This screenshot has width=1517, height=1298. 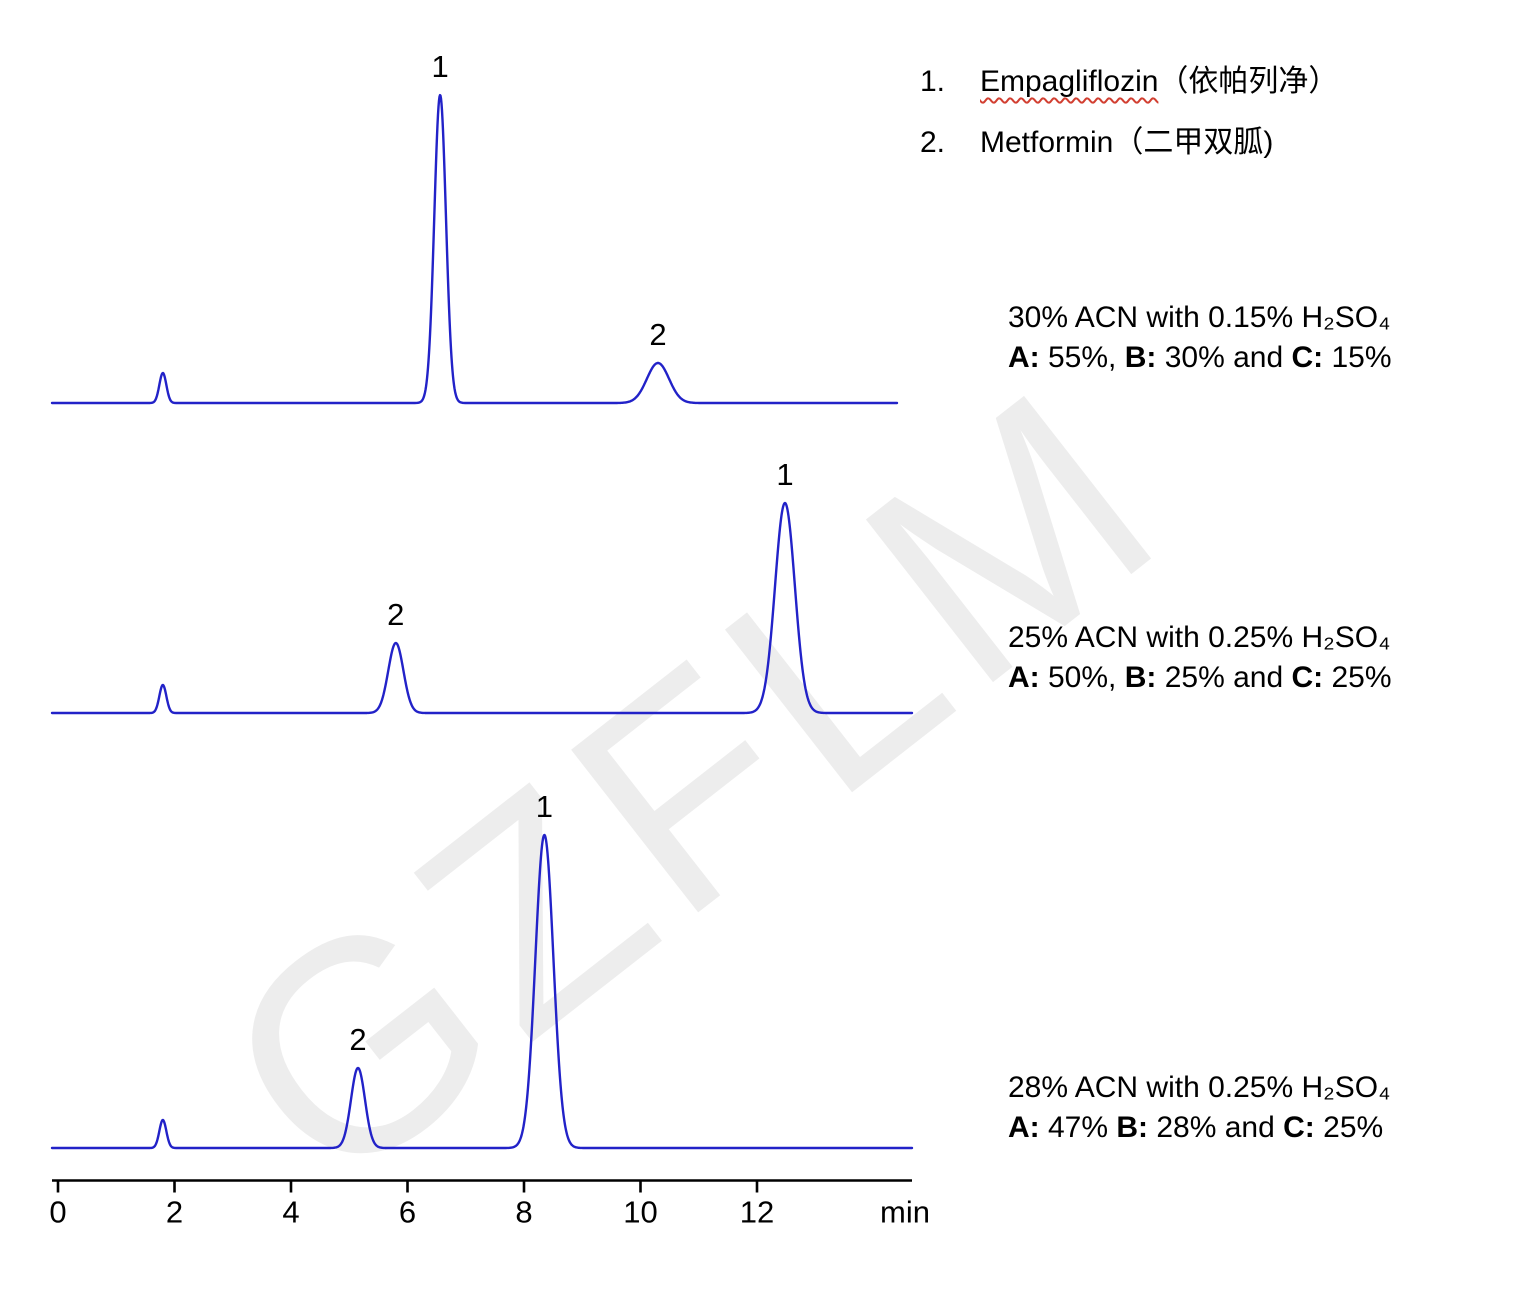 What do you see at coordinates (407, 1212) in the screenshot?
I see `x-axis-tick-label: 6` at bounding box center [407, 1212].